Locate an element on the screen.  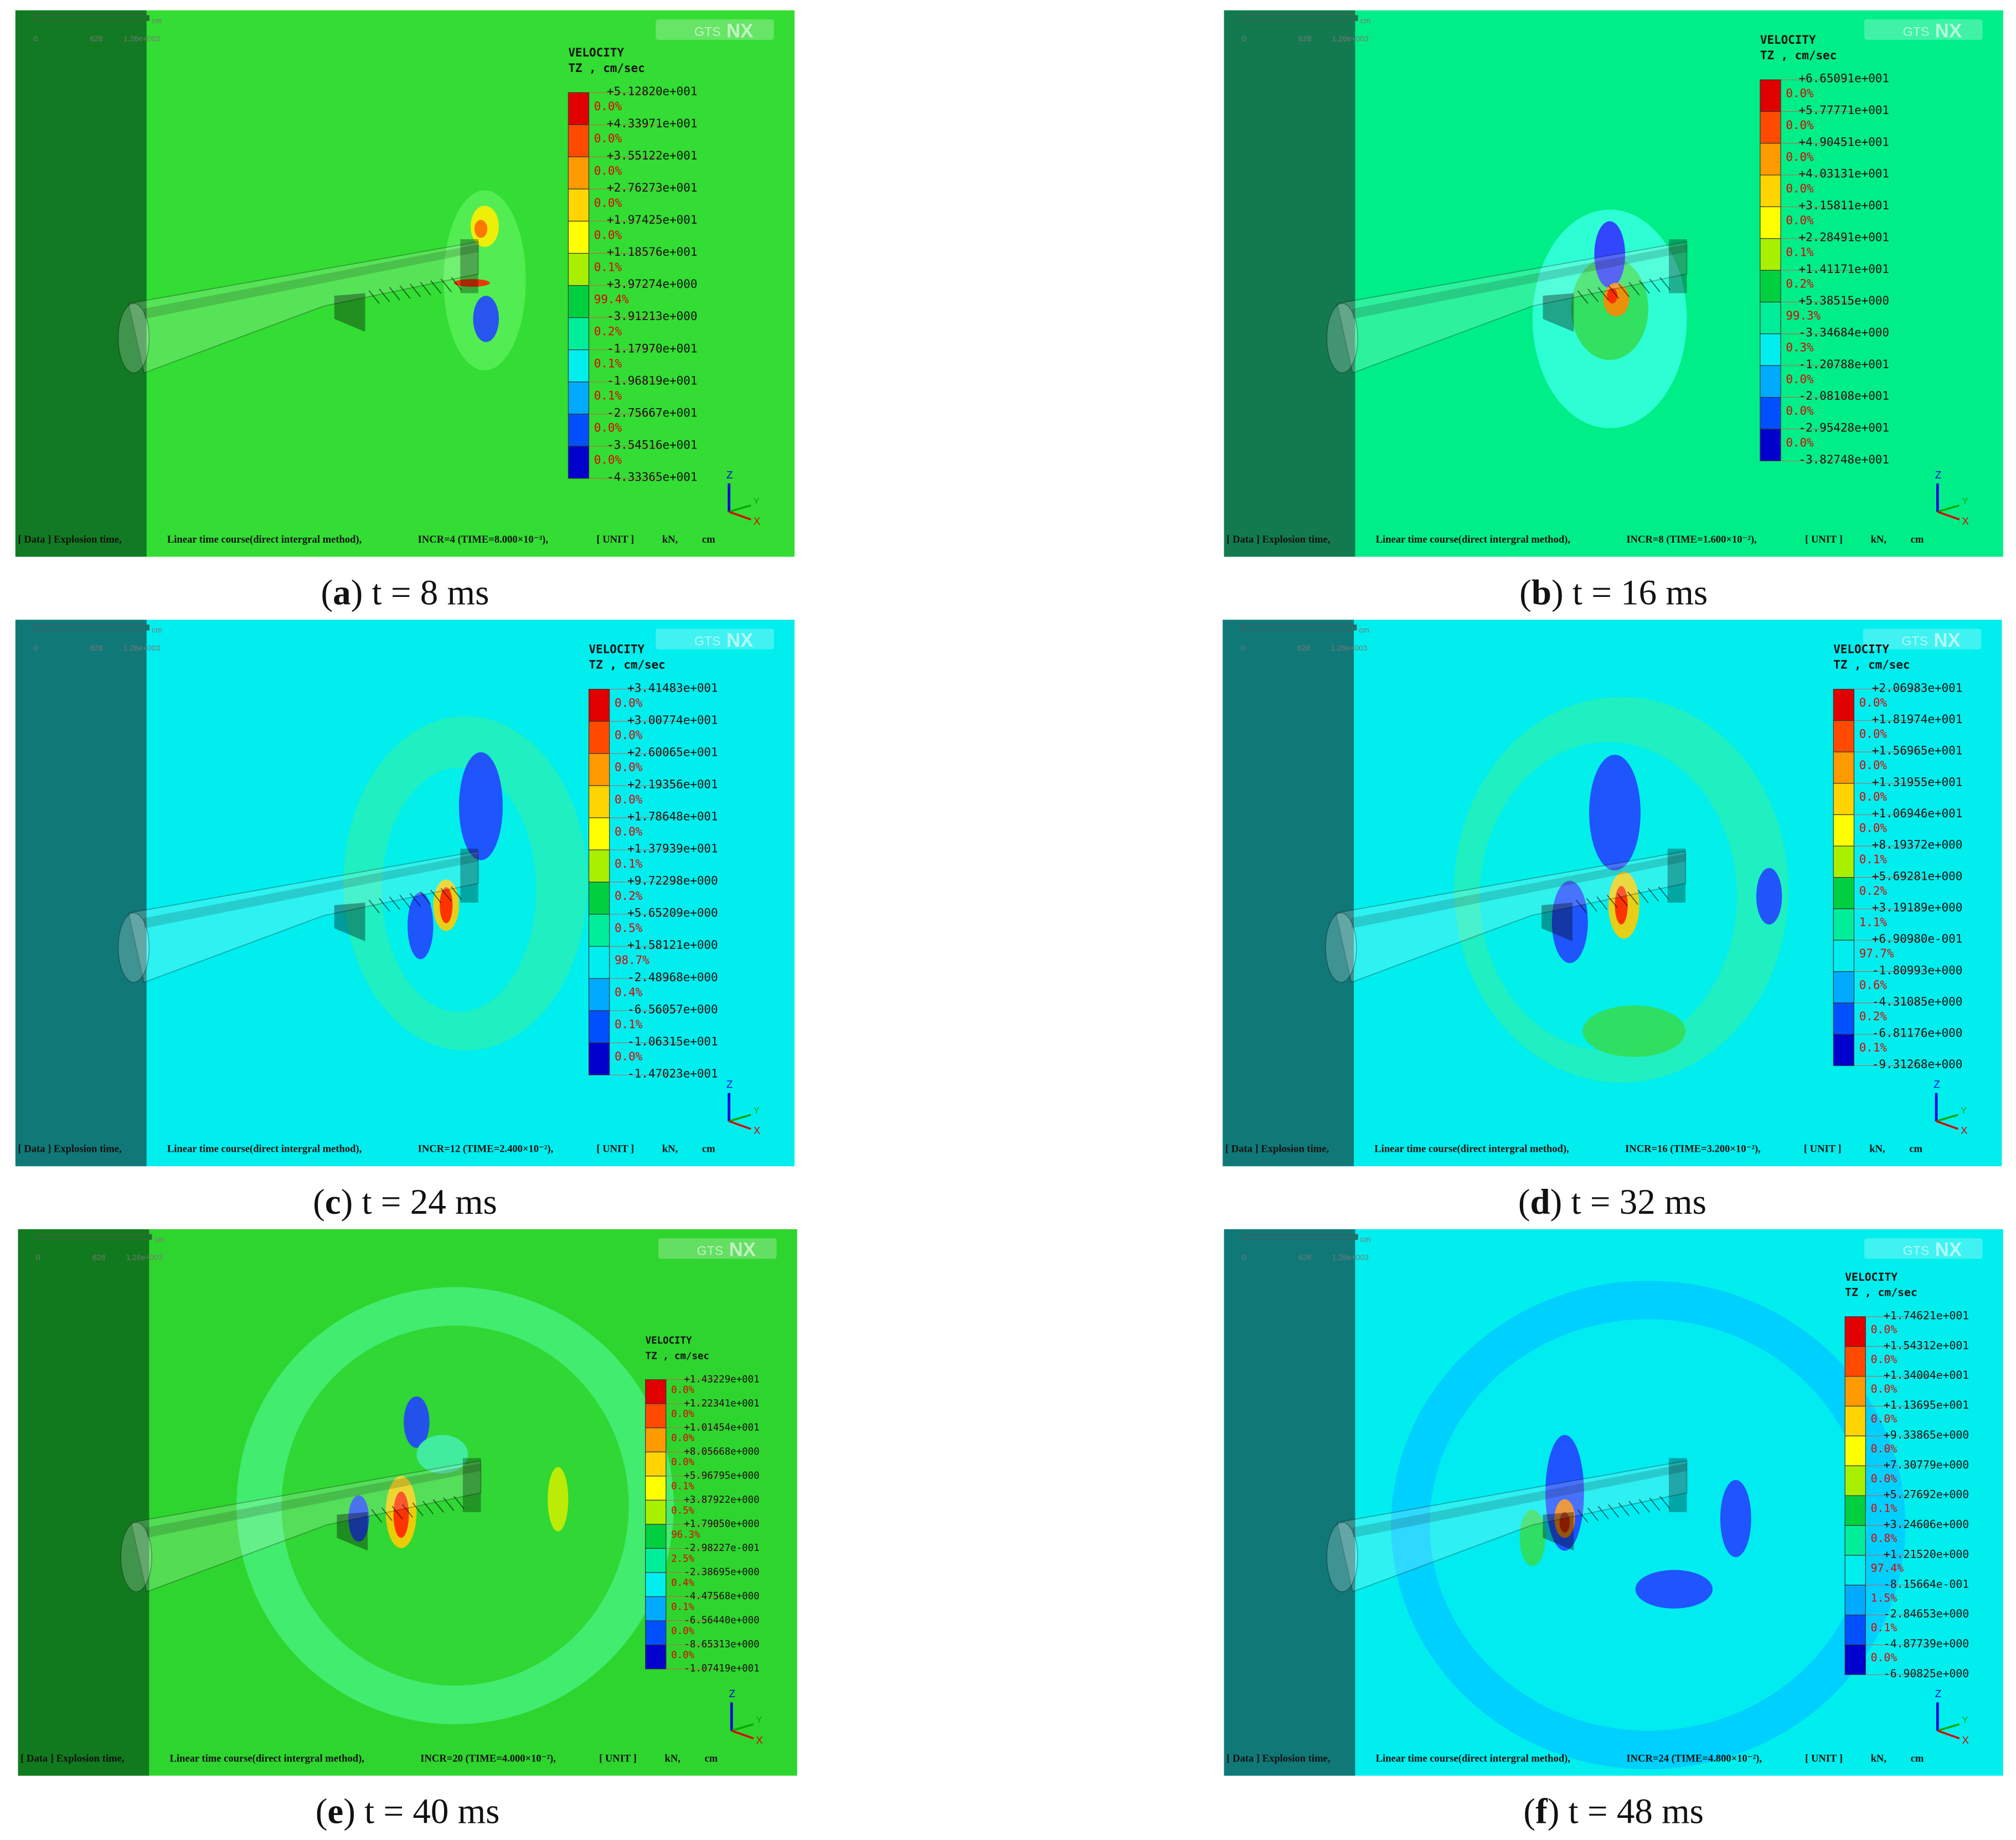
footer-incr: INCR=24 (TIME=4.800×10⁻²), is located at coordinates (1694, 1758).